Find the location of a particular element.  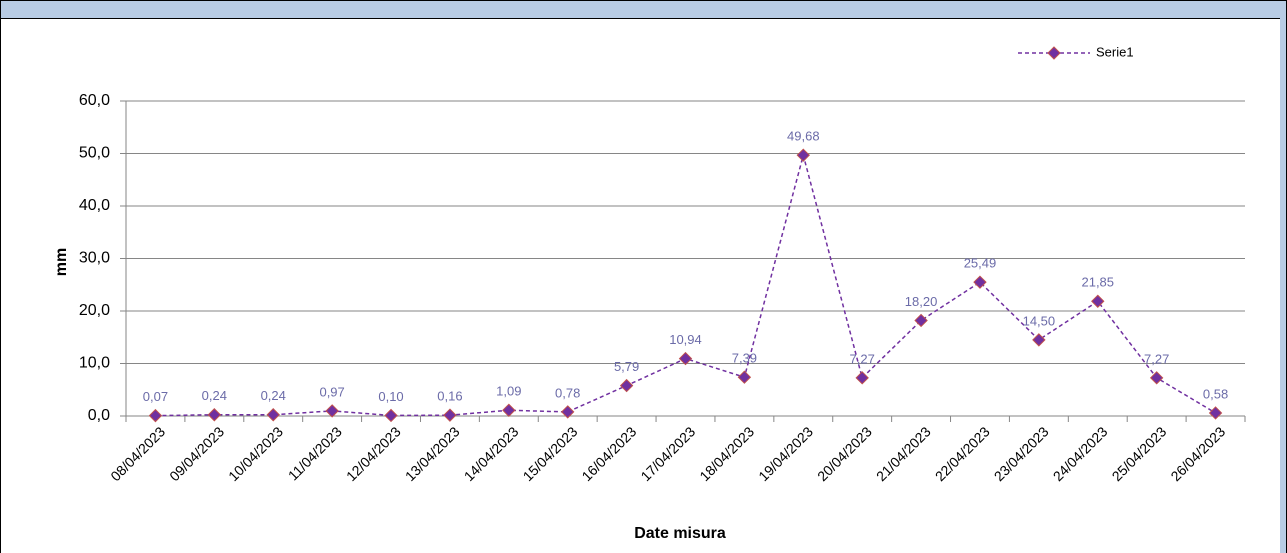

data-label: 0,07 is located at coordinates (155, 396).